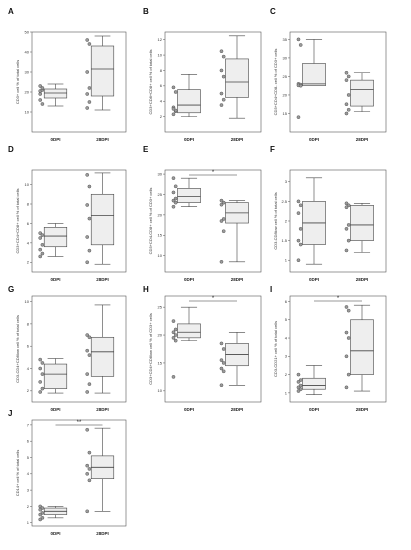 The width and height of the screenshot is (411, 550). Describe the element at coordinates (273, 11) in the screenshot. I see `panel-letter: C` at that location.